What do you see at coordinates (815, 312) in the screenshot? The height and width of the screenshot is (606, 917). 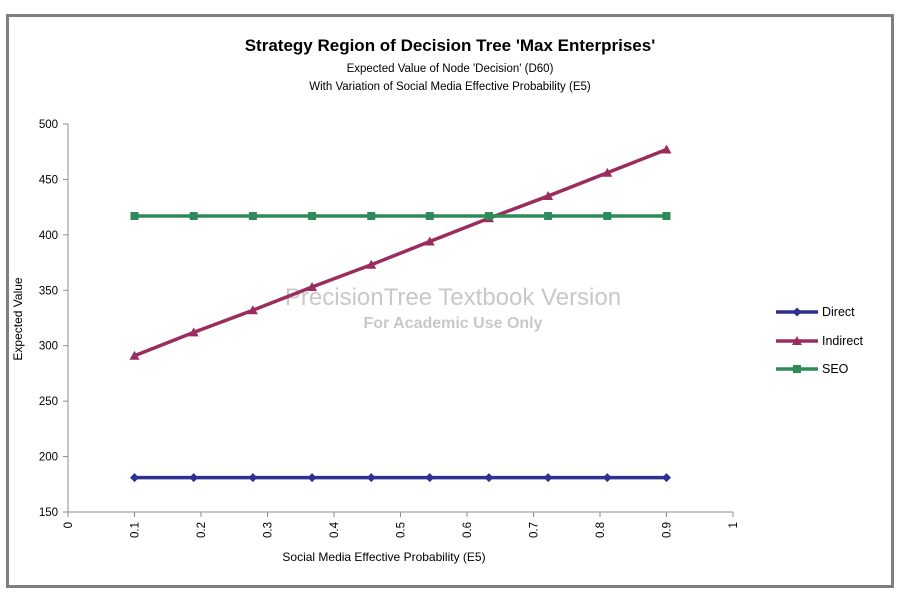 I see `legend-item-direct: Direct` at bounding box center [815, 312].